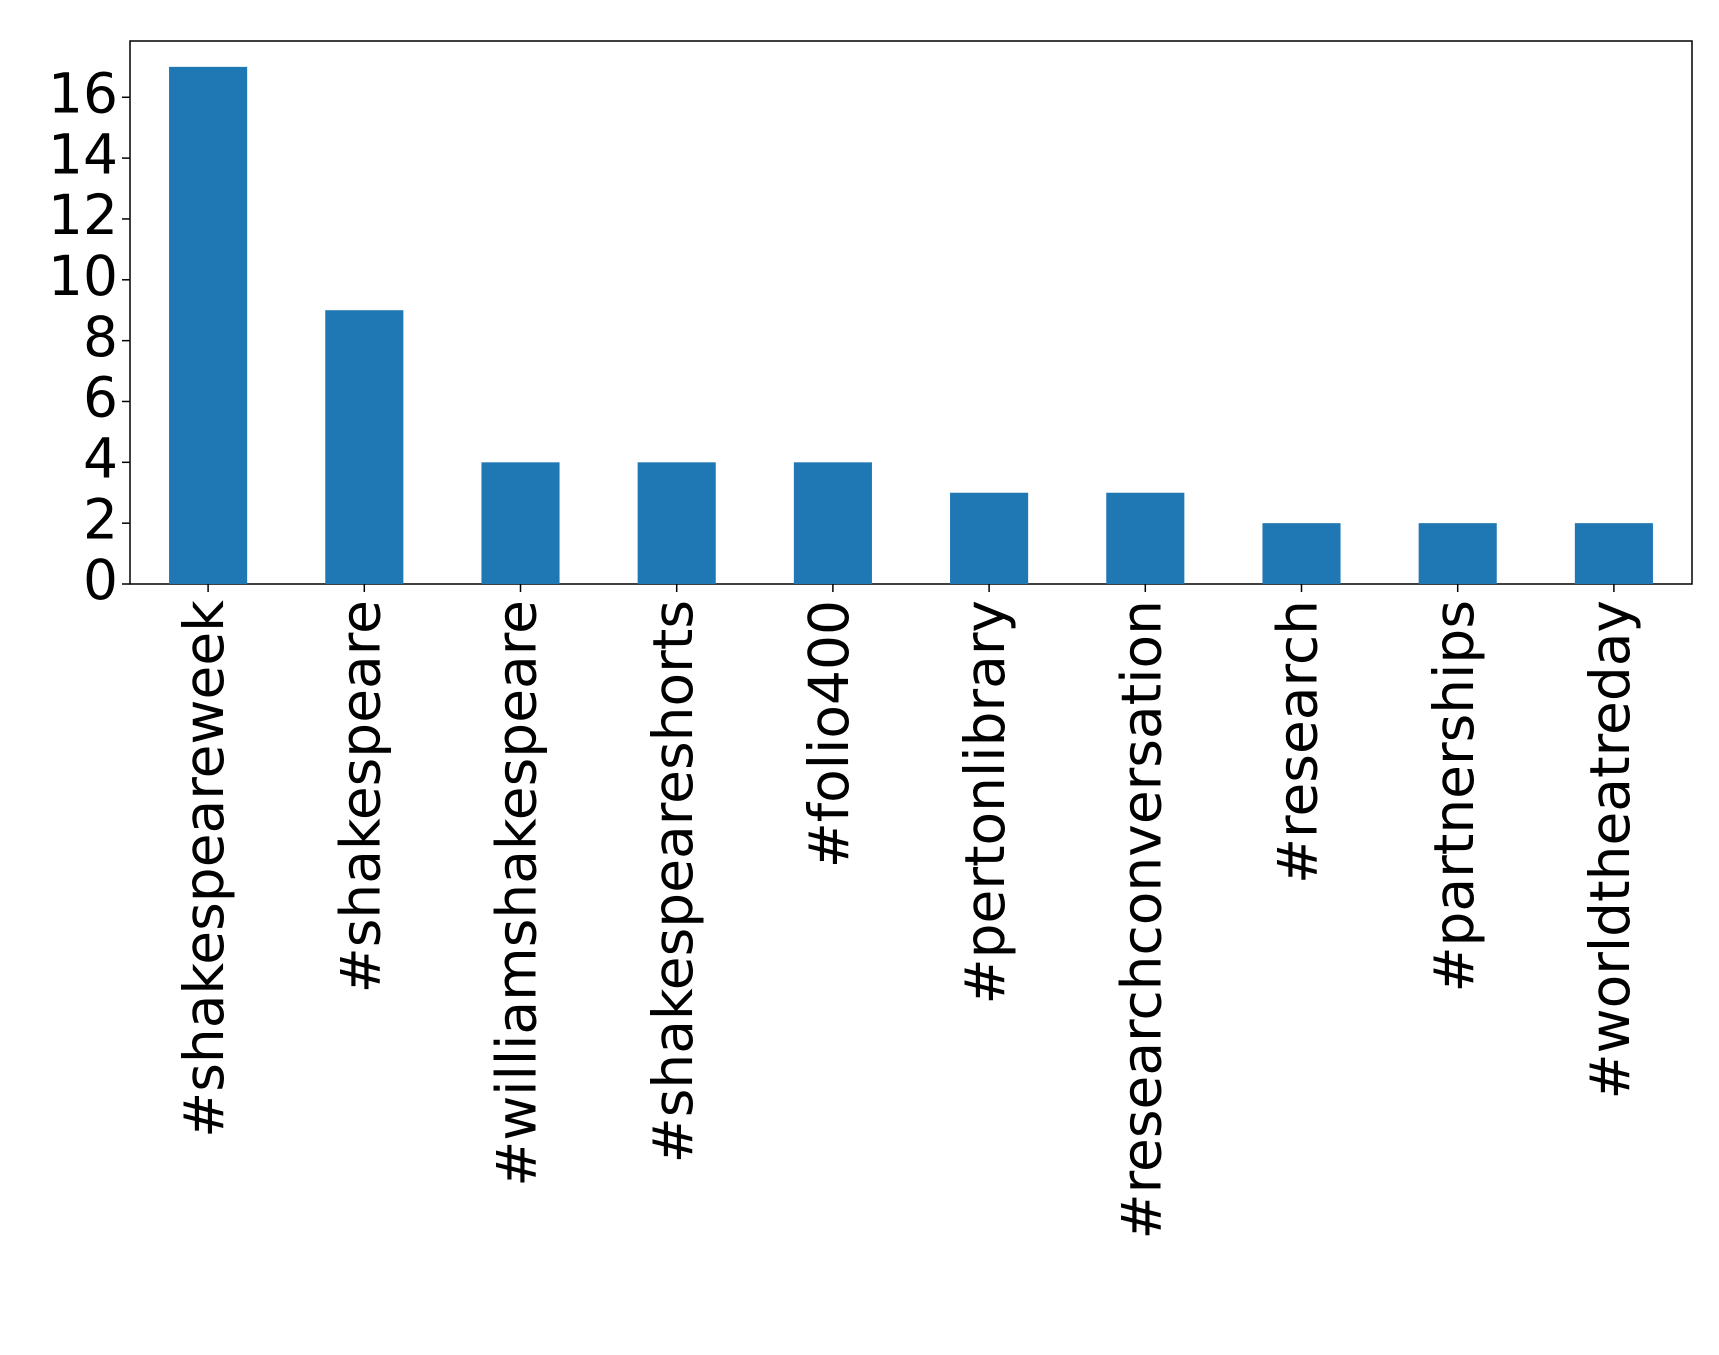  What do you see at coordinates (517, 893) in the screenshot?
I see `x-tick-label: #williamshakespeare` at bounding box center [517, 893].